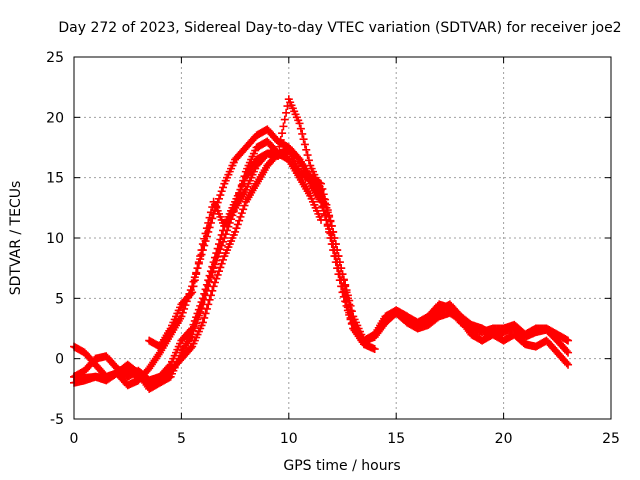 This screenshot has height=480, width=640. I want to click on x-tick-label: 20, so click(504, 439).